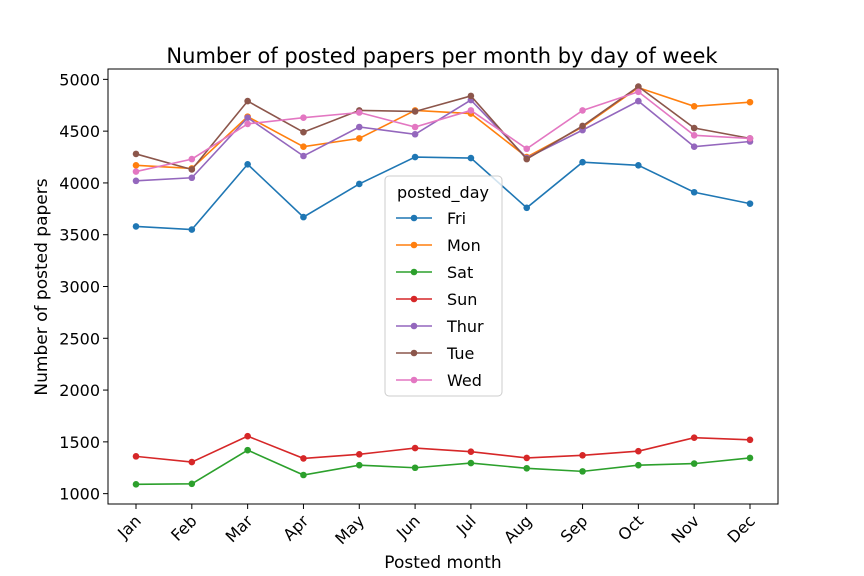 This screenshot has width=864, height=576. What do you see at coordinates (466, 525) in the screenshot?
I see `x-tick-label: Jul` at bounding box center [466, 525].